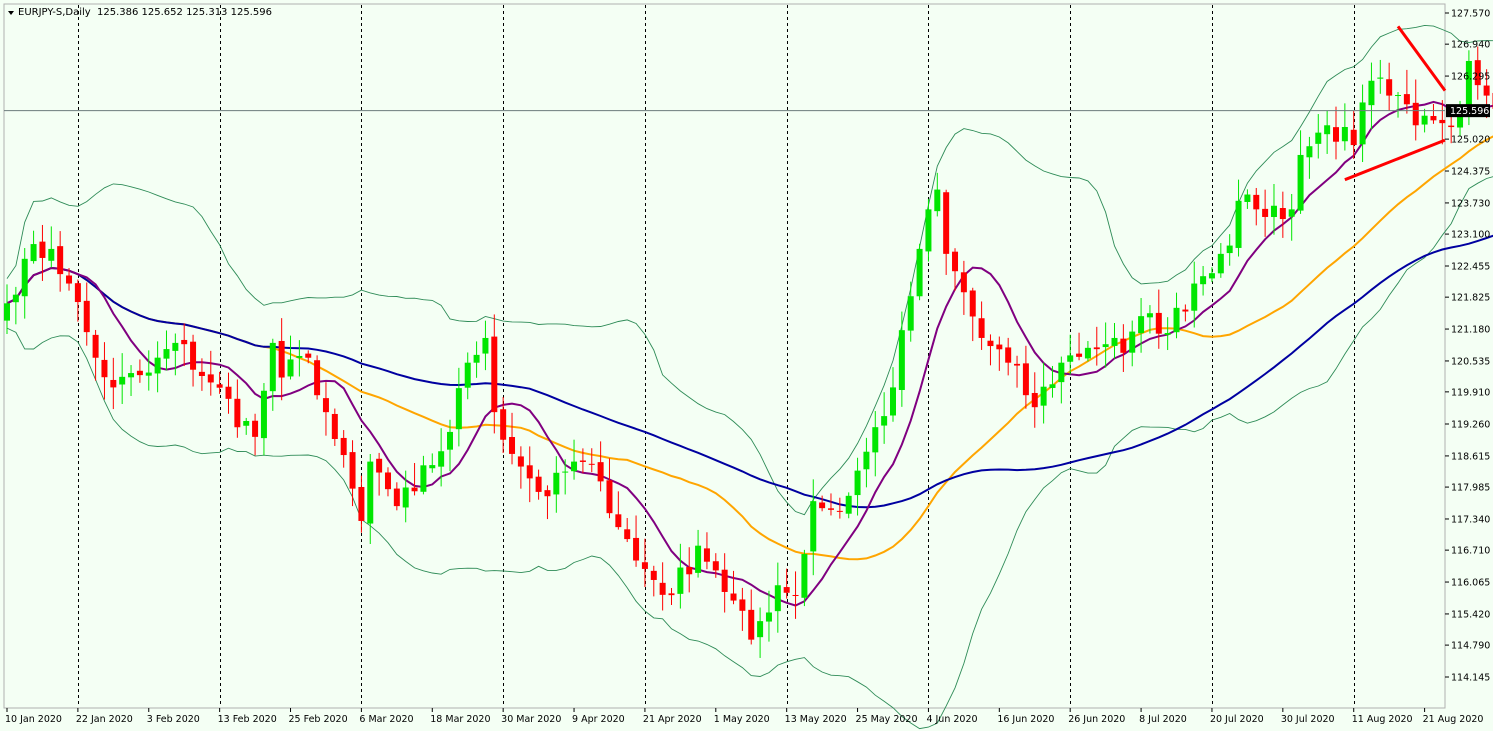 This screenshot has width=1493, height=731. I want to click on date-tick-label: 13 May 2020, so click(816, 719).